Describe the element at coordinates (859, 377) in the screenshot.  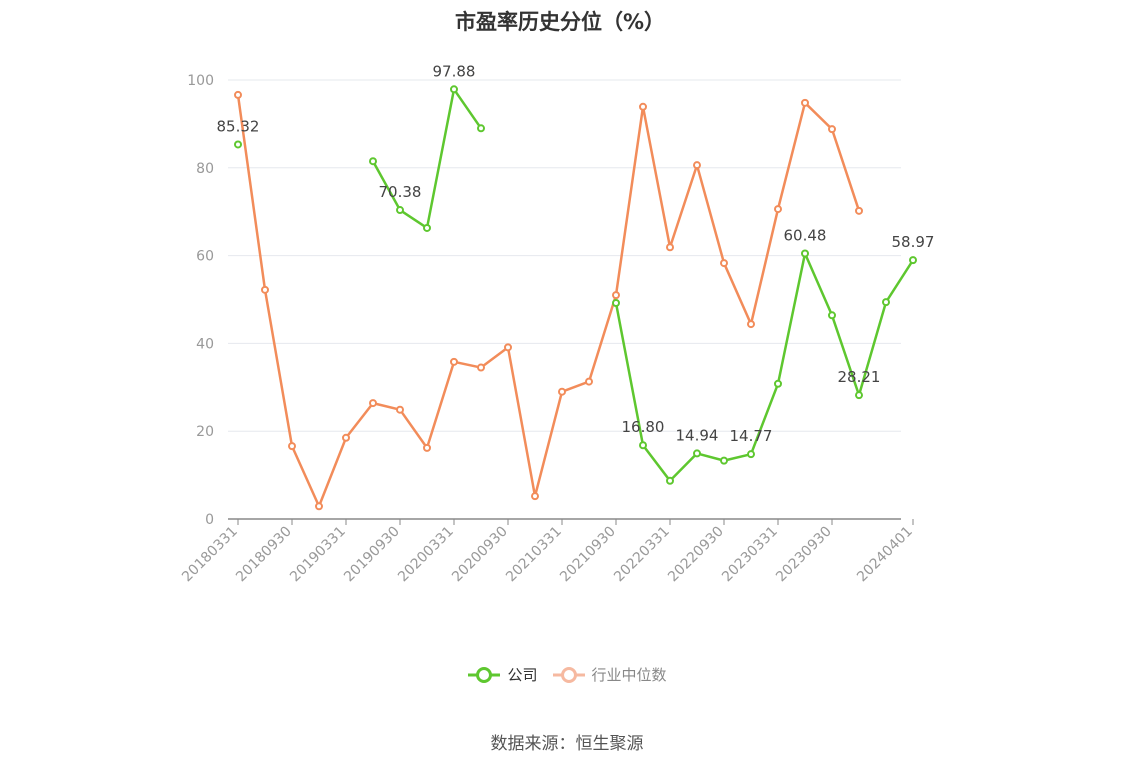
I see `data-label: 28.21` at that location.